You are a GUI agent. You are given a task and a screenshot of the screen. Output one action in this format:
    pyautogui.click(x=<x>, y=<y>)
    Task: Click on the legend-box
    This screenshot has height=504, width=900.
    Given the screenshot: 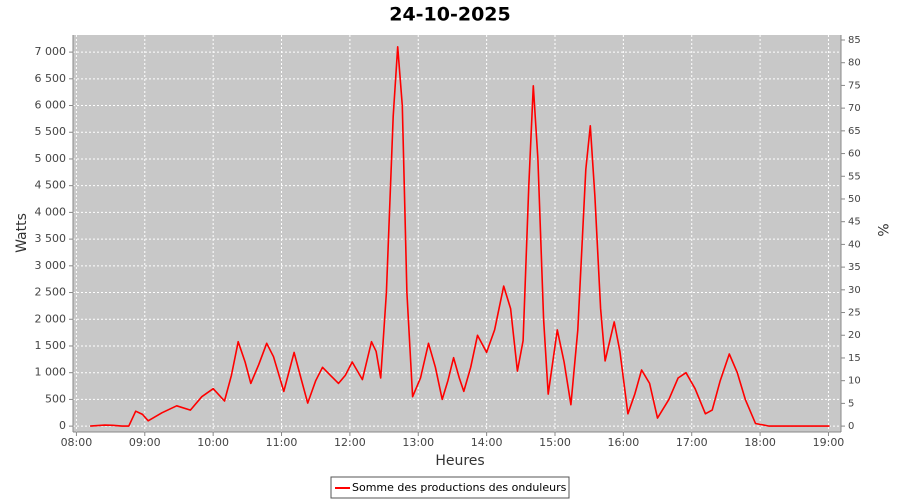 What is the action you would take?
    pyautogui.click(x=450, y=487)
    